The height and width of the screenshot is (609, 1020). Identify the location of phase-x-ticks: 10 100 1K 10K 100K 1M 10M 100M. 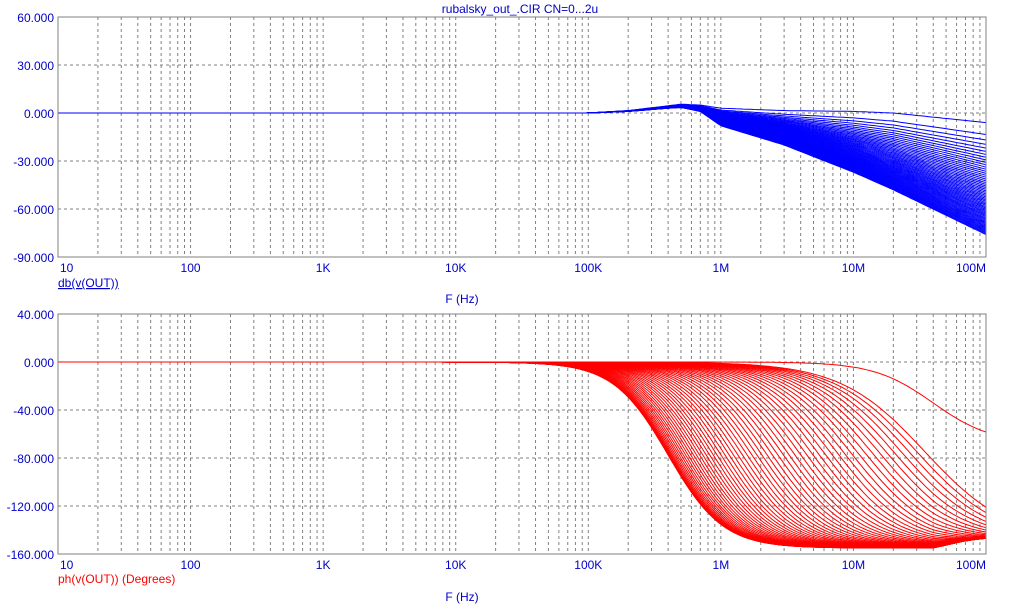
(523, 565).